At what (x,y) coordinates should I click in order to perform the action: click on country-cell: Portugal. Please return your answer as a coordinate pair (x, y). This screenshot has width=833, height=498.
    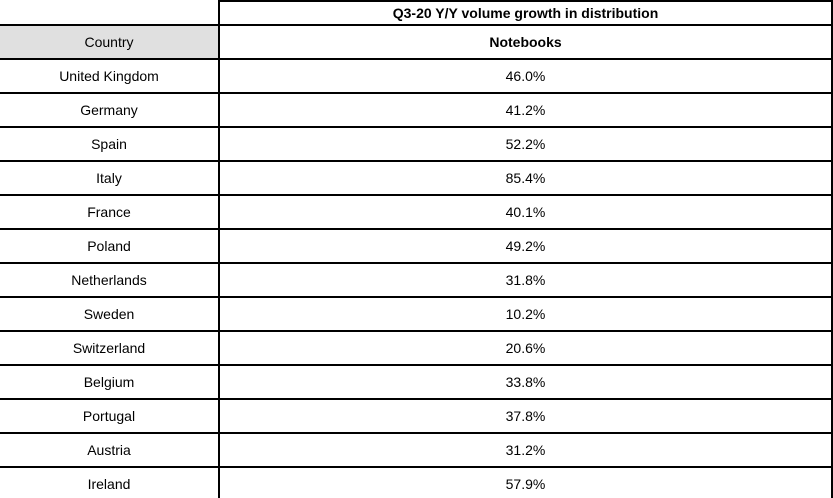
    Looking at the image, I should click on (109, 416).